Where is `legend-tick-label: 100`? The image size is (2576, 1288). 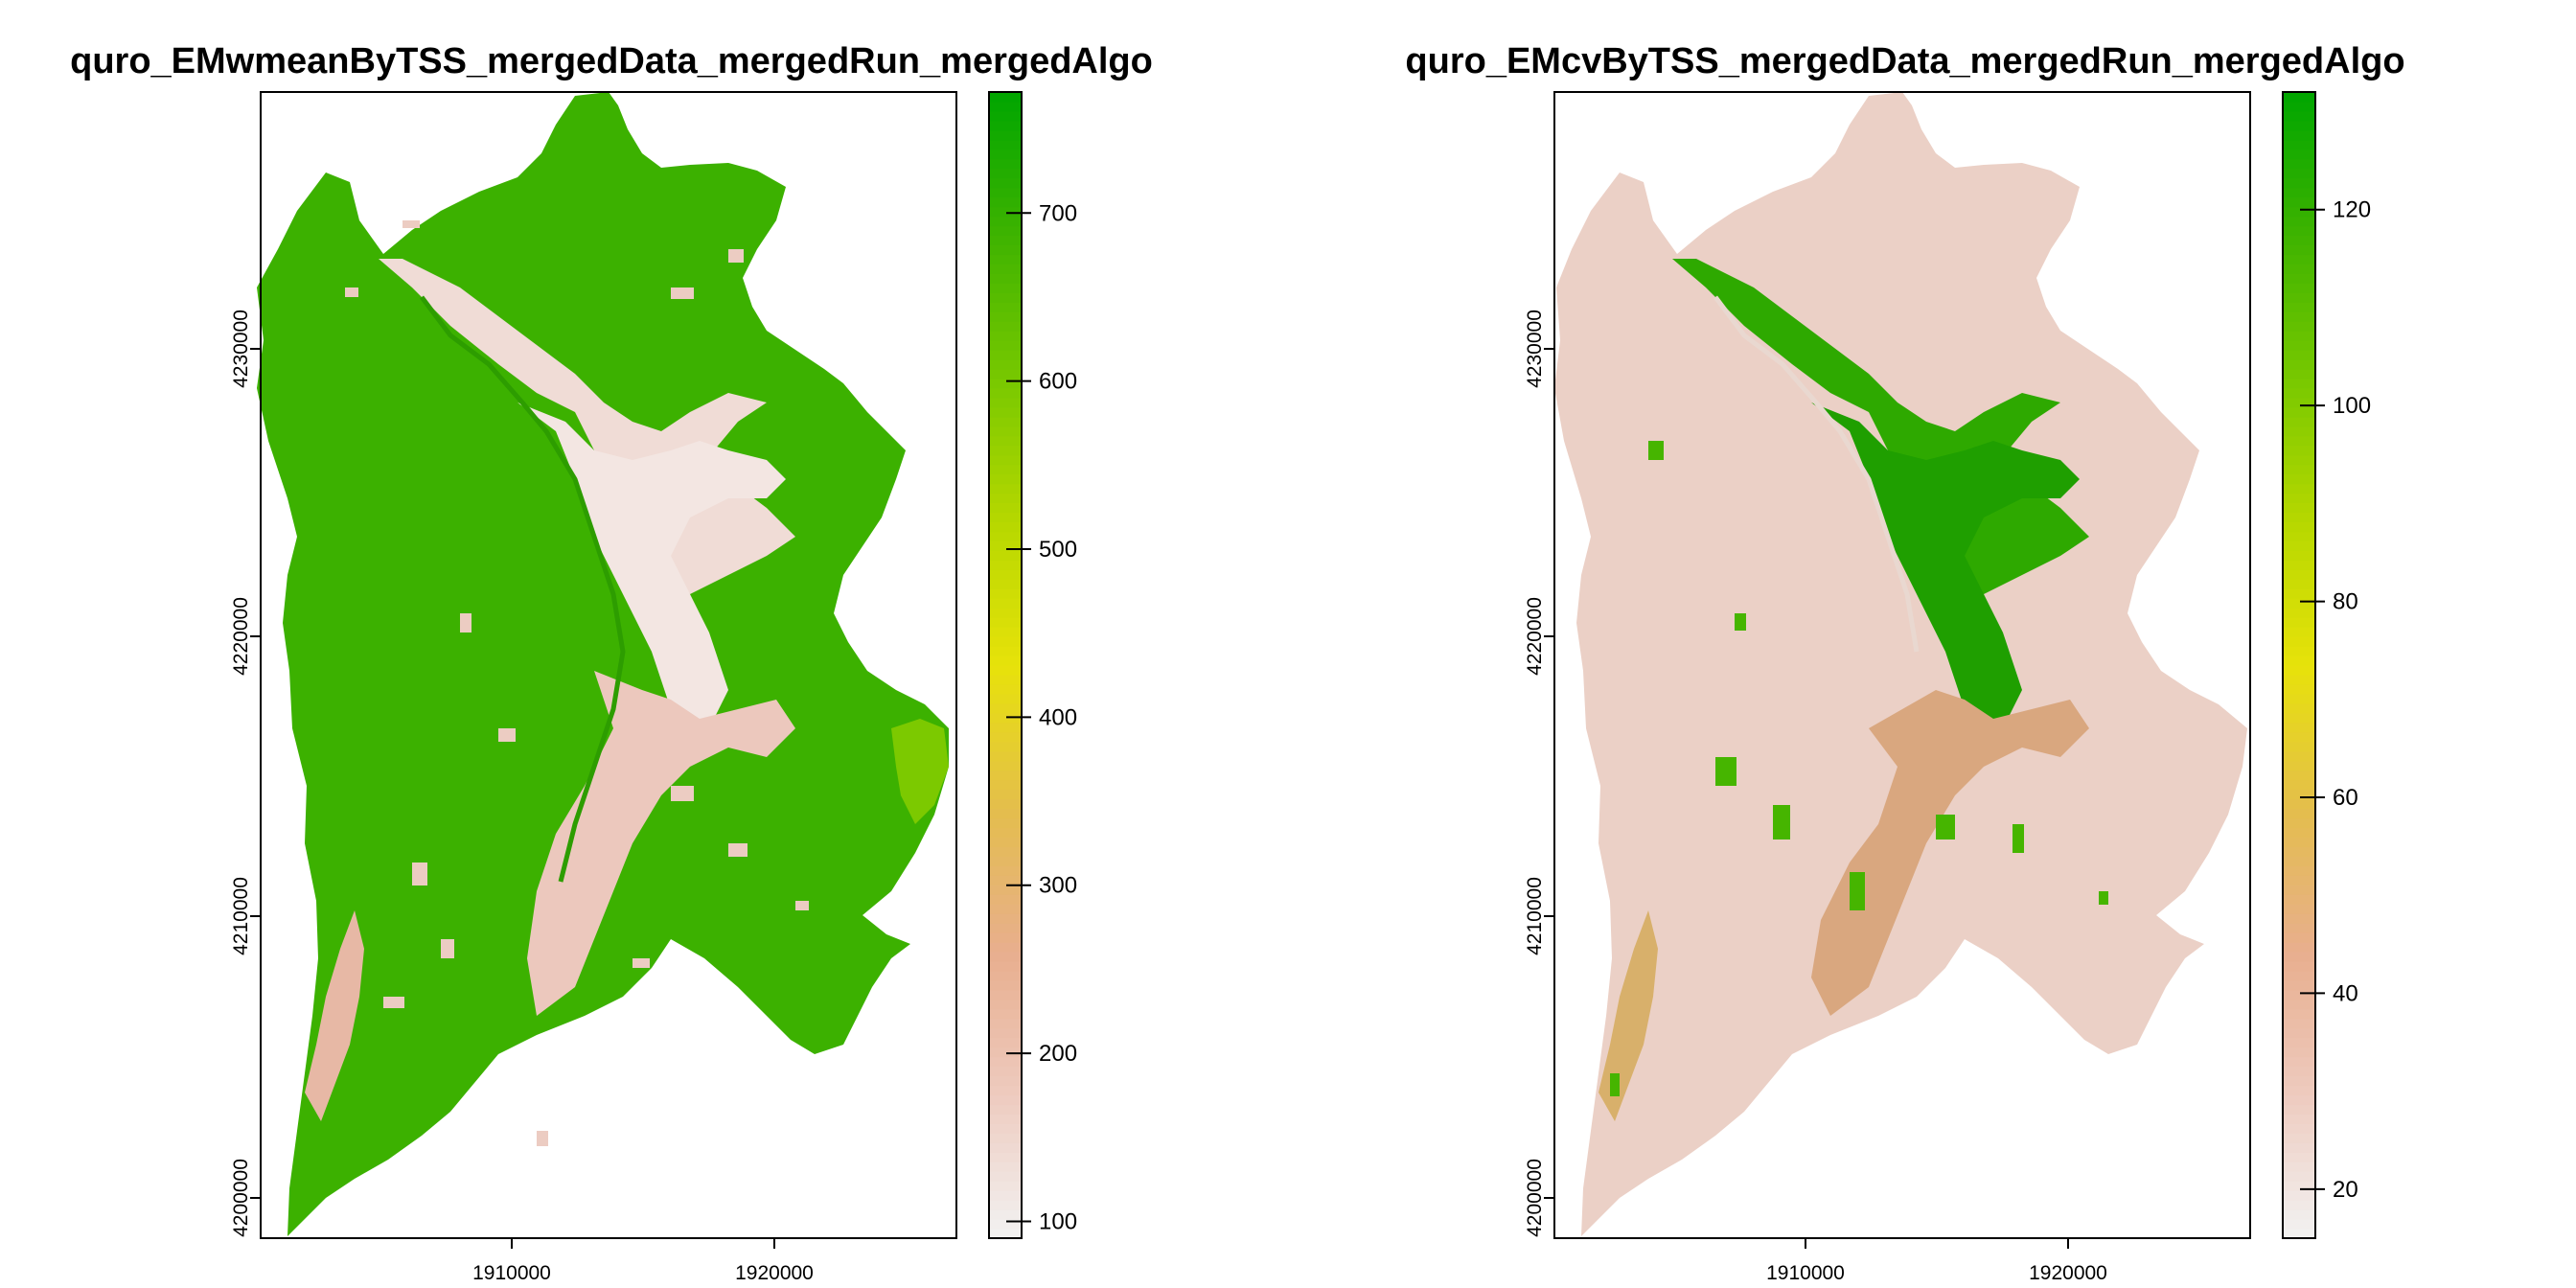
legend-tick-label: 100 is located at coordinates (1058, 1222).